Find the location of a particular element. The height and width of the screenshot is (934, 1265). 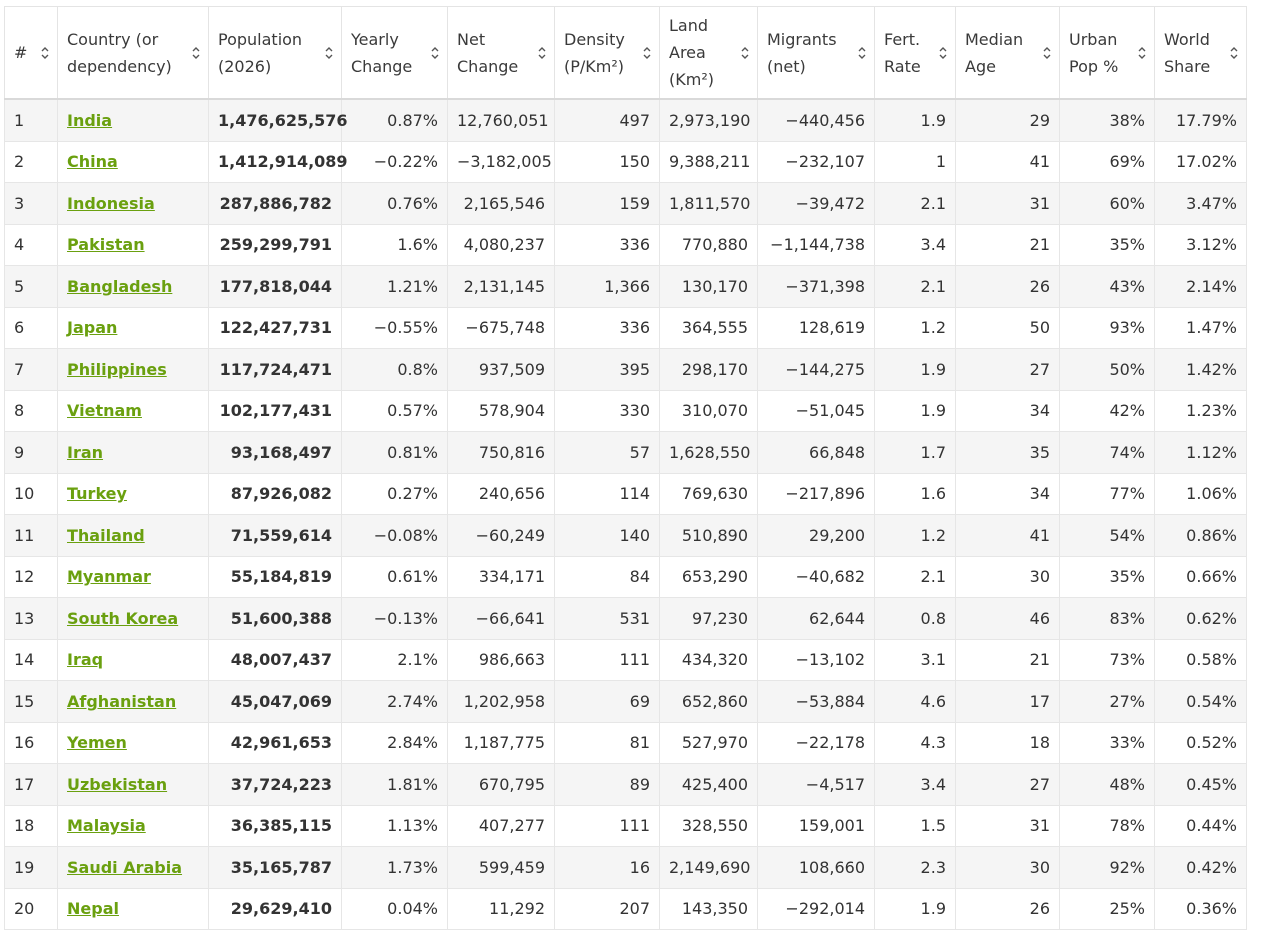

cell-country: Iran is located at coordinates (133, 452).